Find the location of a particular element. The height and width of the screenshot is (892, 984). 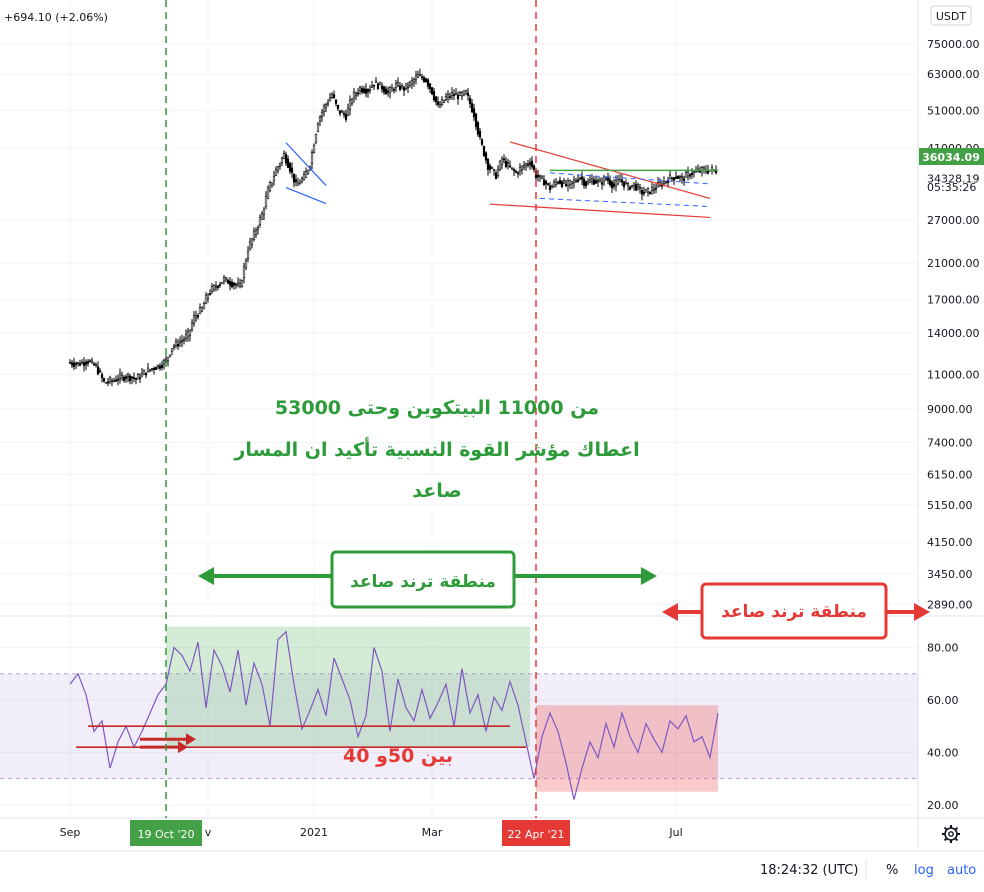

settings-gear-icon is located at coordinates (951, 834).